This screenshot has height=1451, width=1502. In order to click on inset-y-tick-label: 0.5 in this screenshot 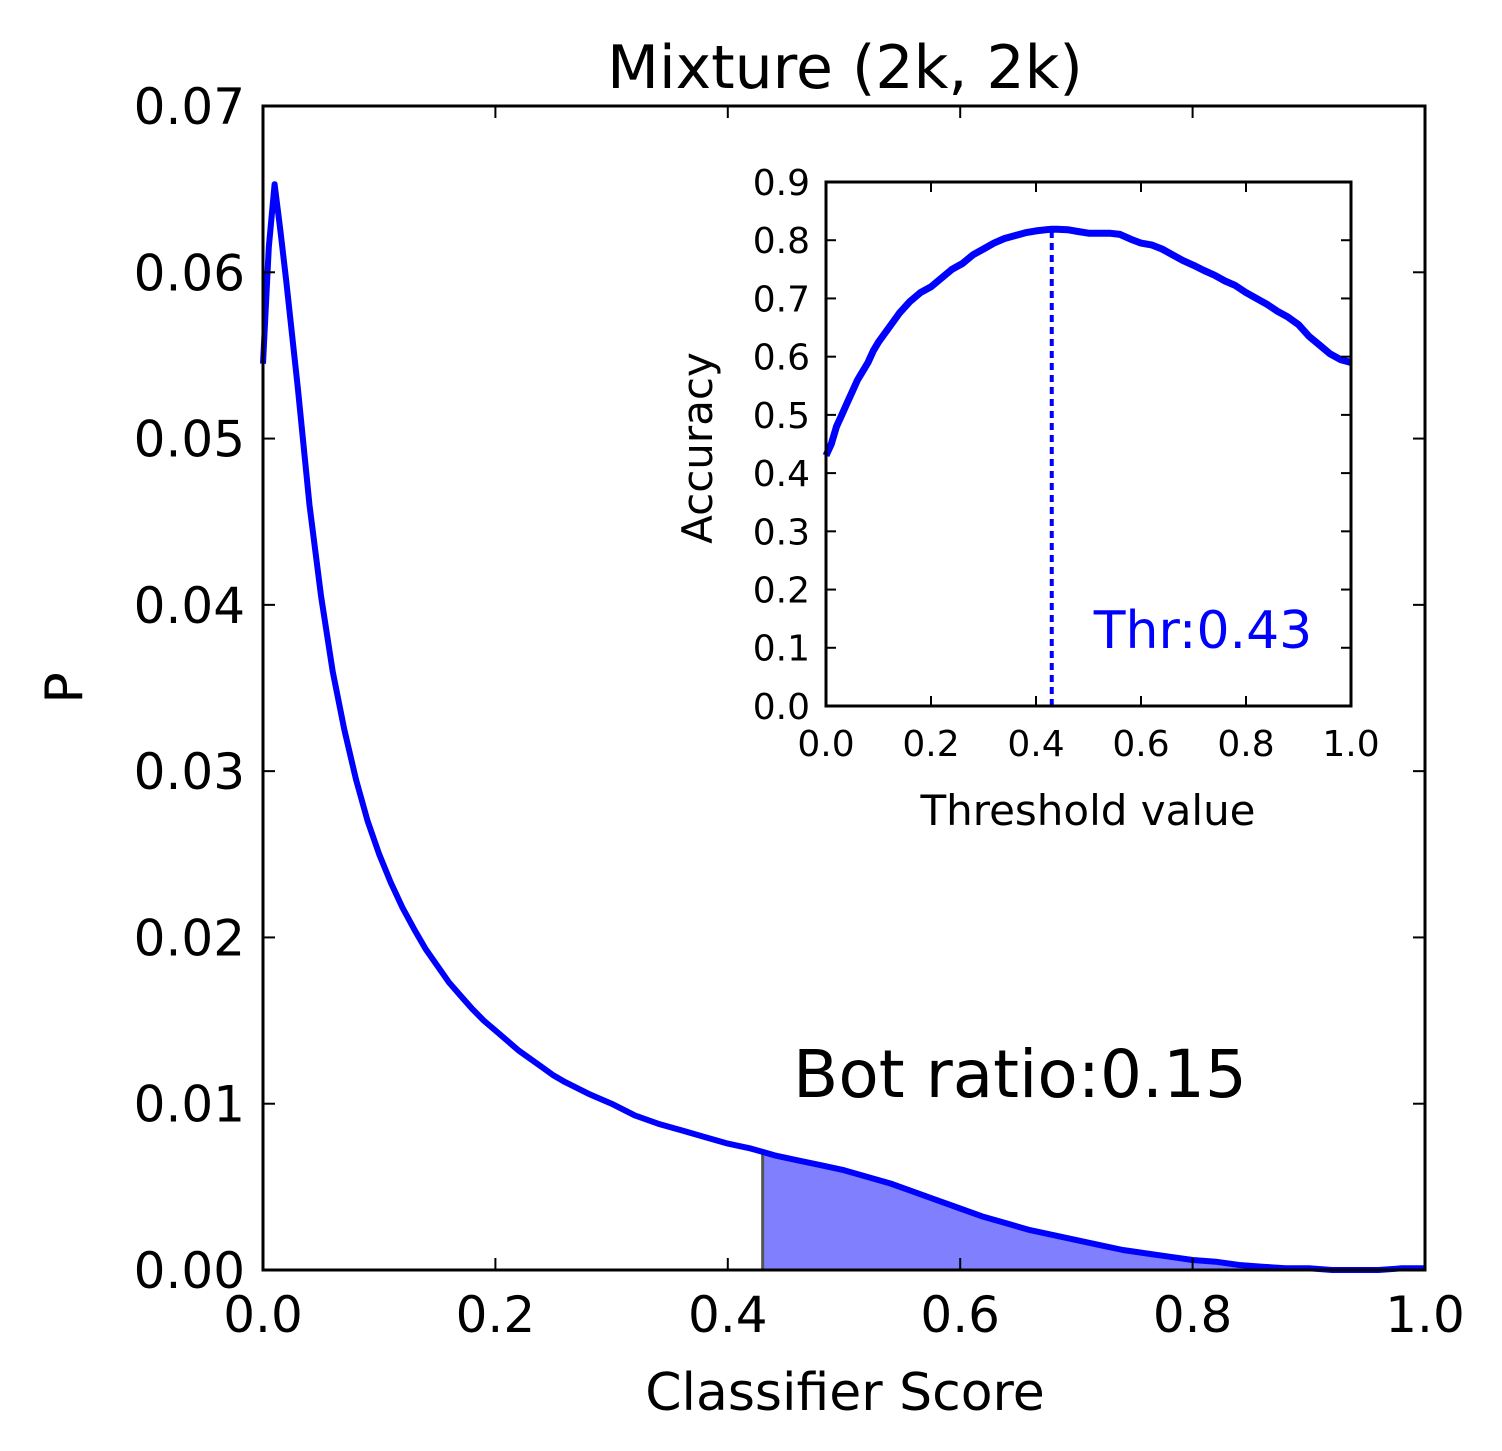, I will do `click(781, 416)`.